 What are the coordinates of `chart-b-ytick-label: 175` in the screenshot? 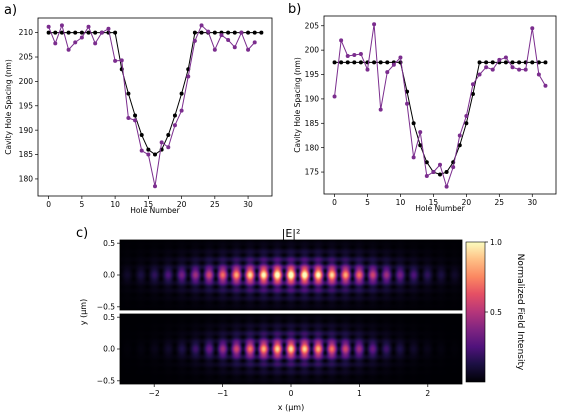 It's located at (312, 172).